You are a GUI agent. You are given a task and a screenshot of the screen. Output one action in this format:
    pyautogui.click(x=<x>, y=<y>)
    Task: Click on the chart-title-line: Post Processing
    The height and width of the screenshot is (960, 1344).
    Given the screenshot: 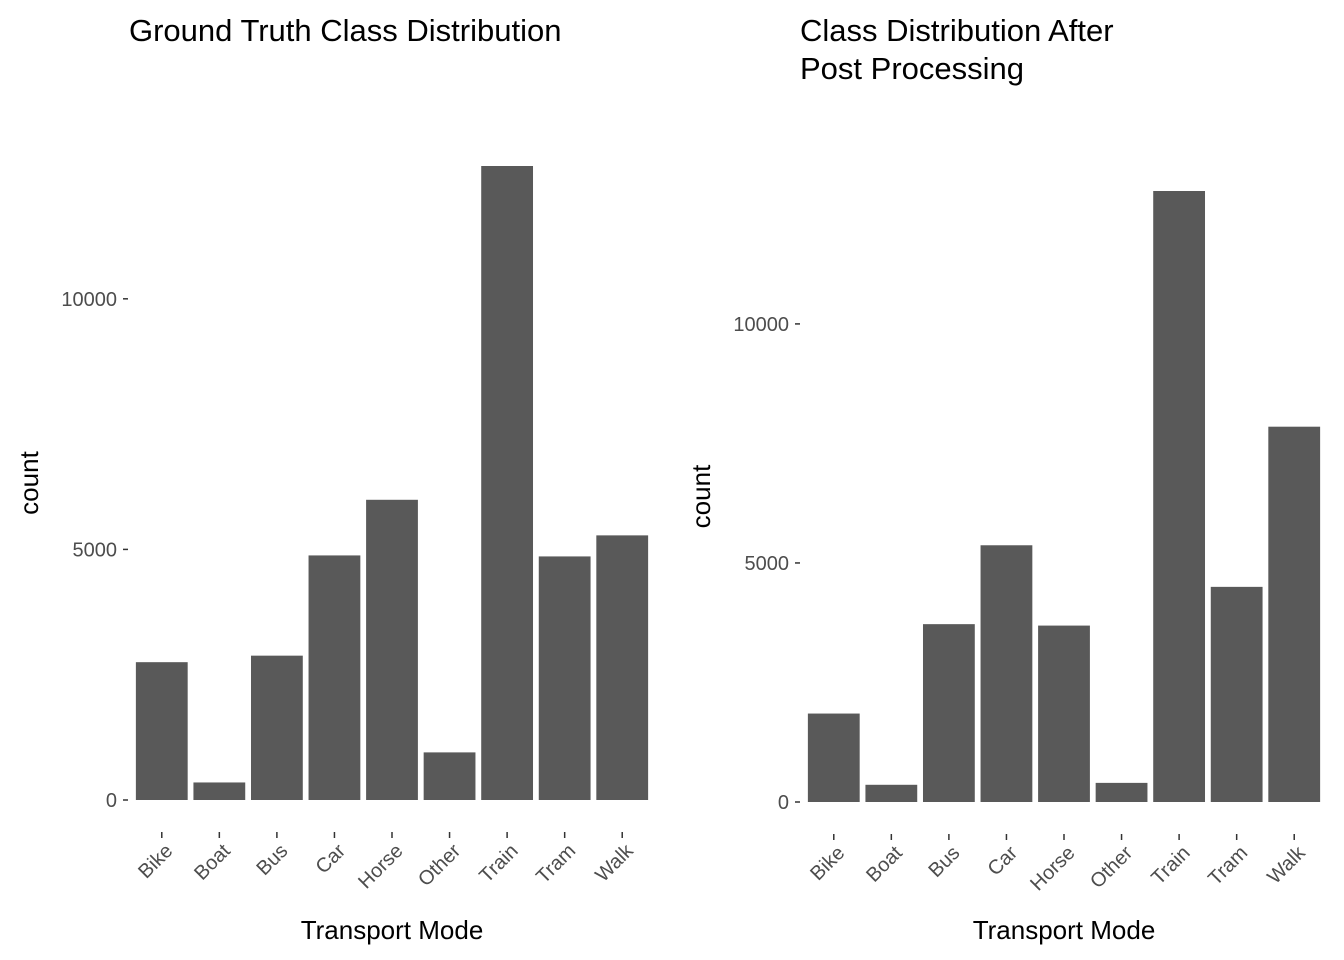 What is the action you would take?
    pyautogui.click(x=912, y=68)
    